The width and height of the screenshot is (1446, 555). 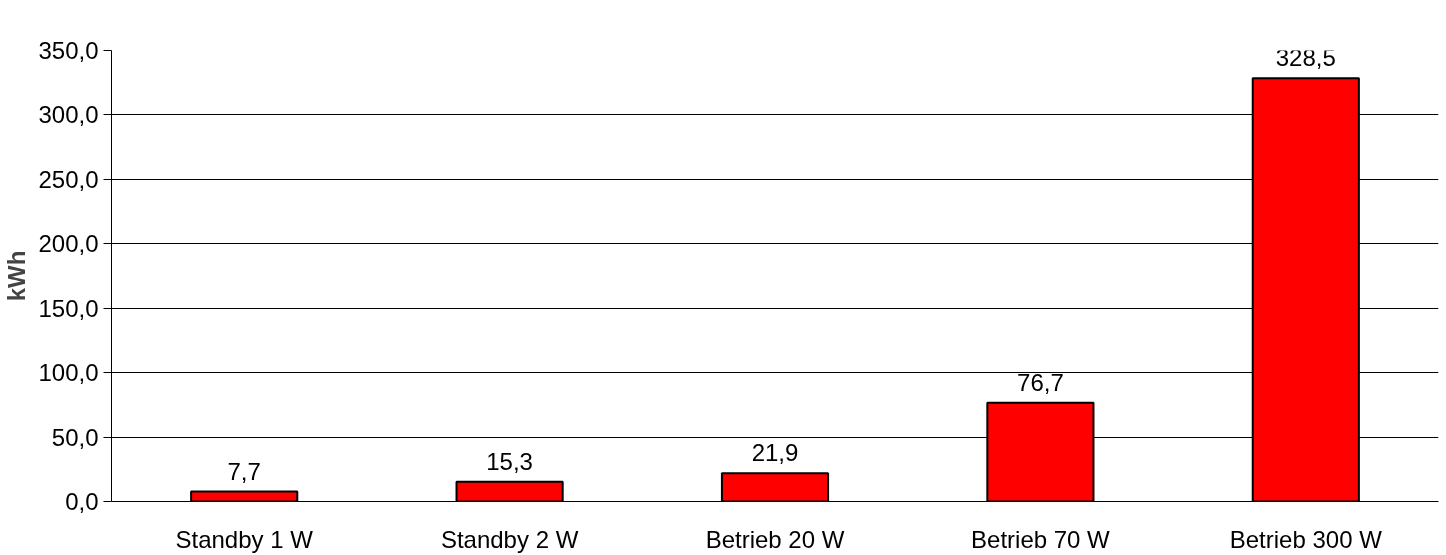 What do you see at coordinates (775, 453) in the screenshot?
I see `data-label: 21,9` at bounding box center [775, 453].